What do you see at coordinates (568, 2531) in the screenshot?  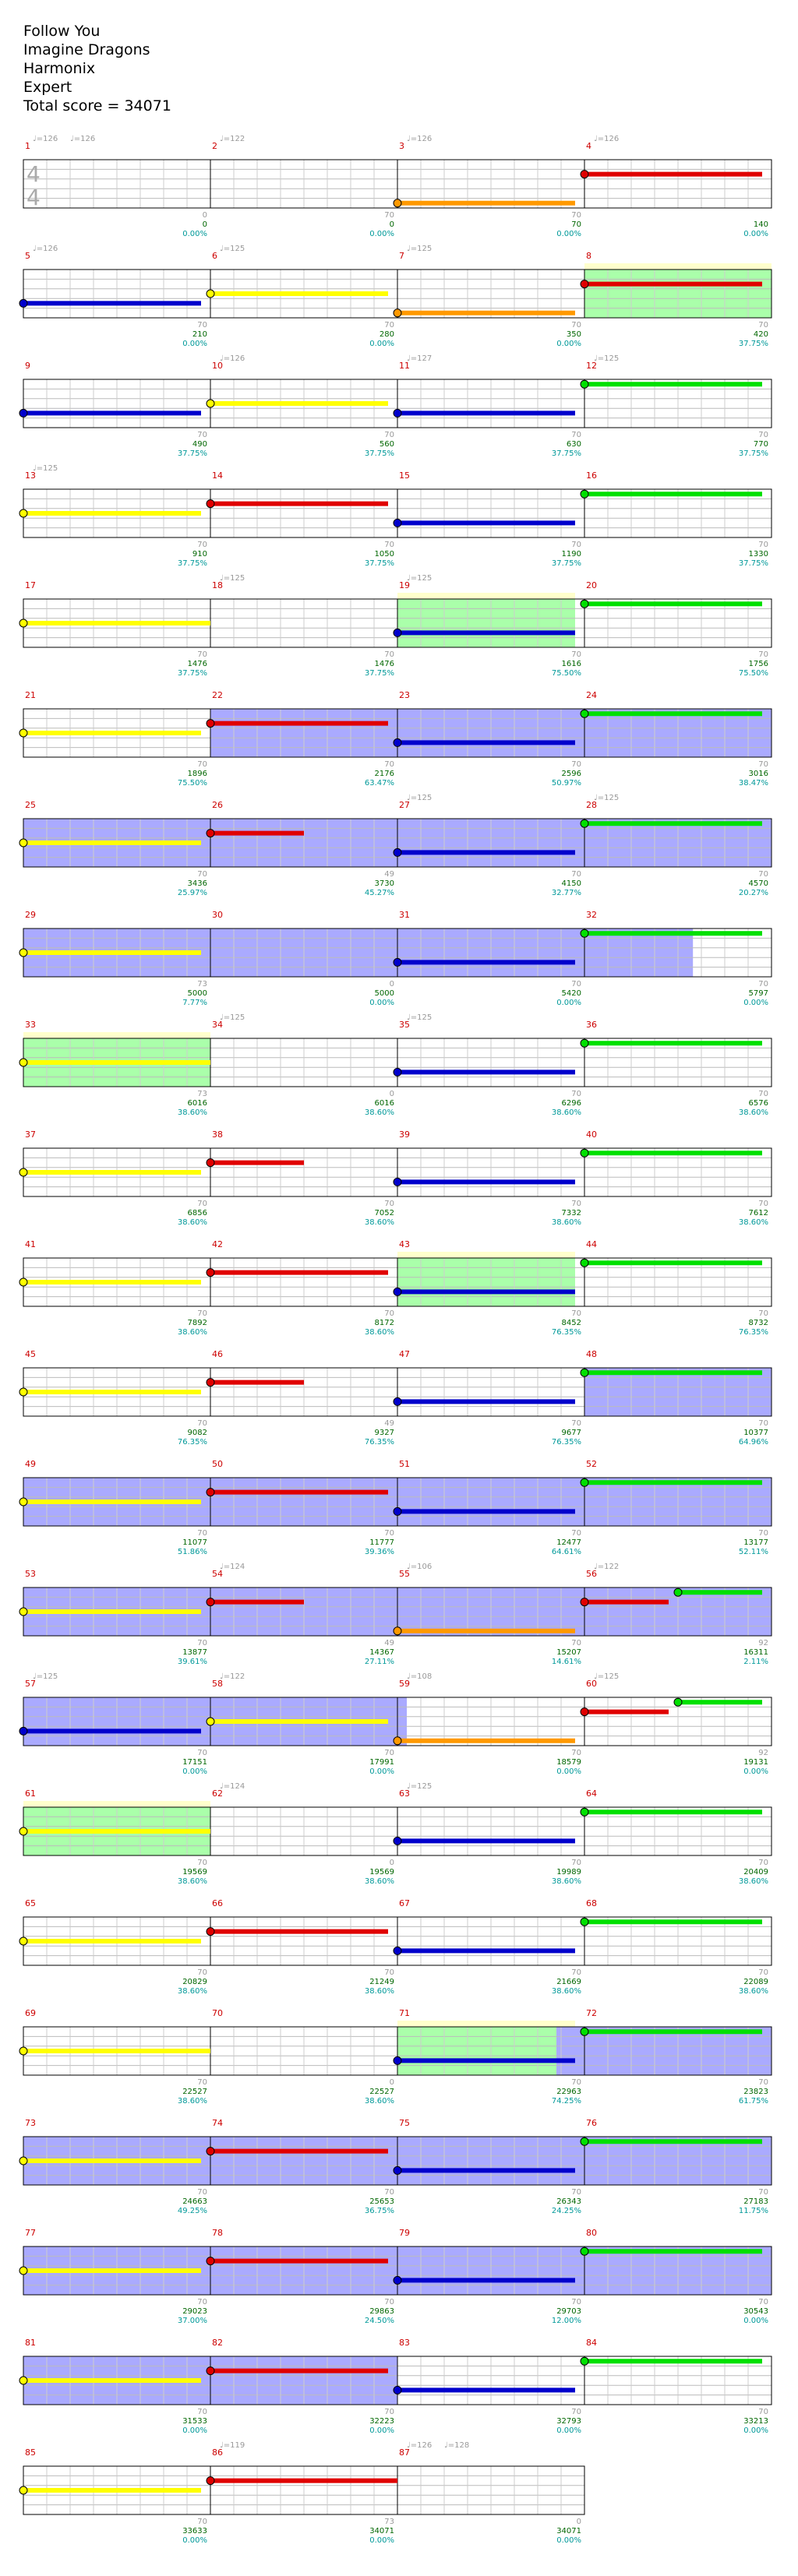 I see `score-value: 34071` at bounding box center [568, 2531].